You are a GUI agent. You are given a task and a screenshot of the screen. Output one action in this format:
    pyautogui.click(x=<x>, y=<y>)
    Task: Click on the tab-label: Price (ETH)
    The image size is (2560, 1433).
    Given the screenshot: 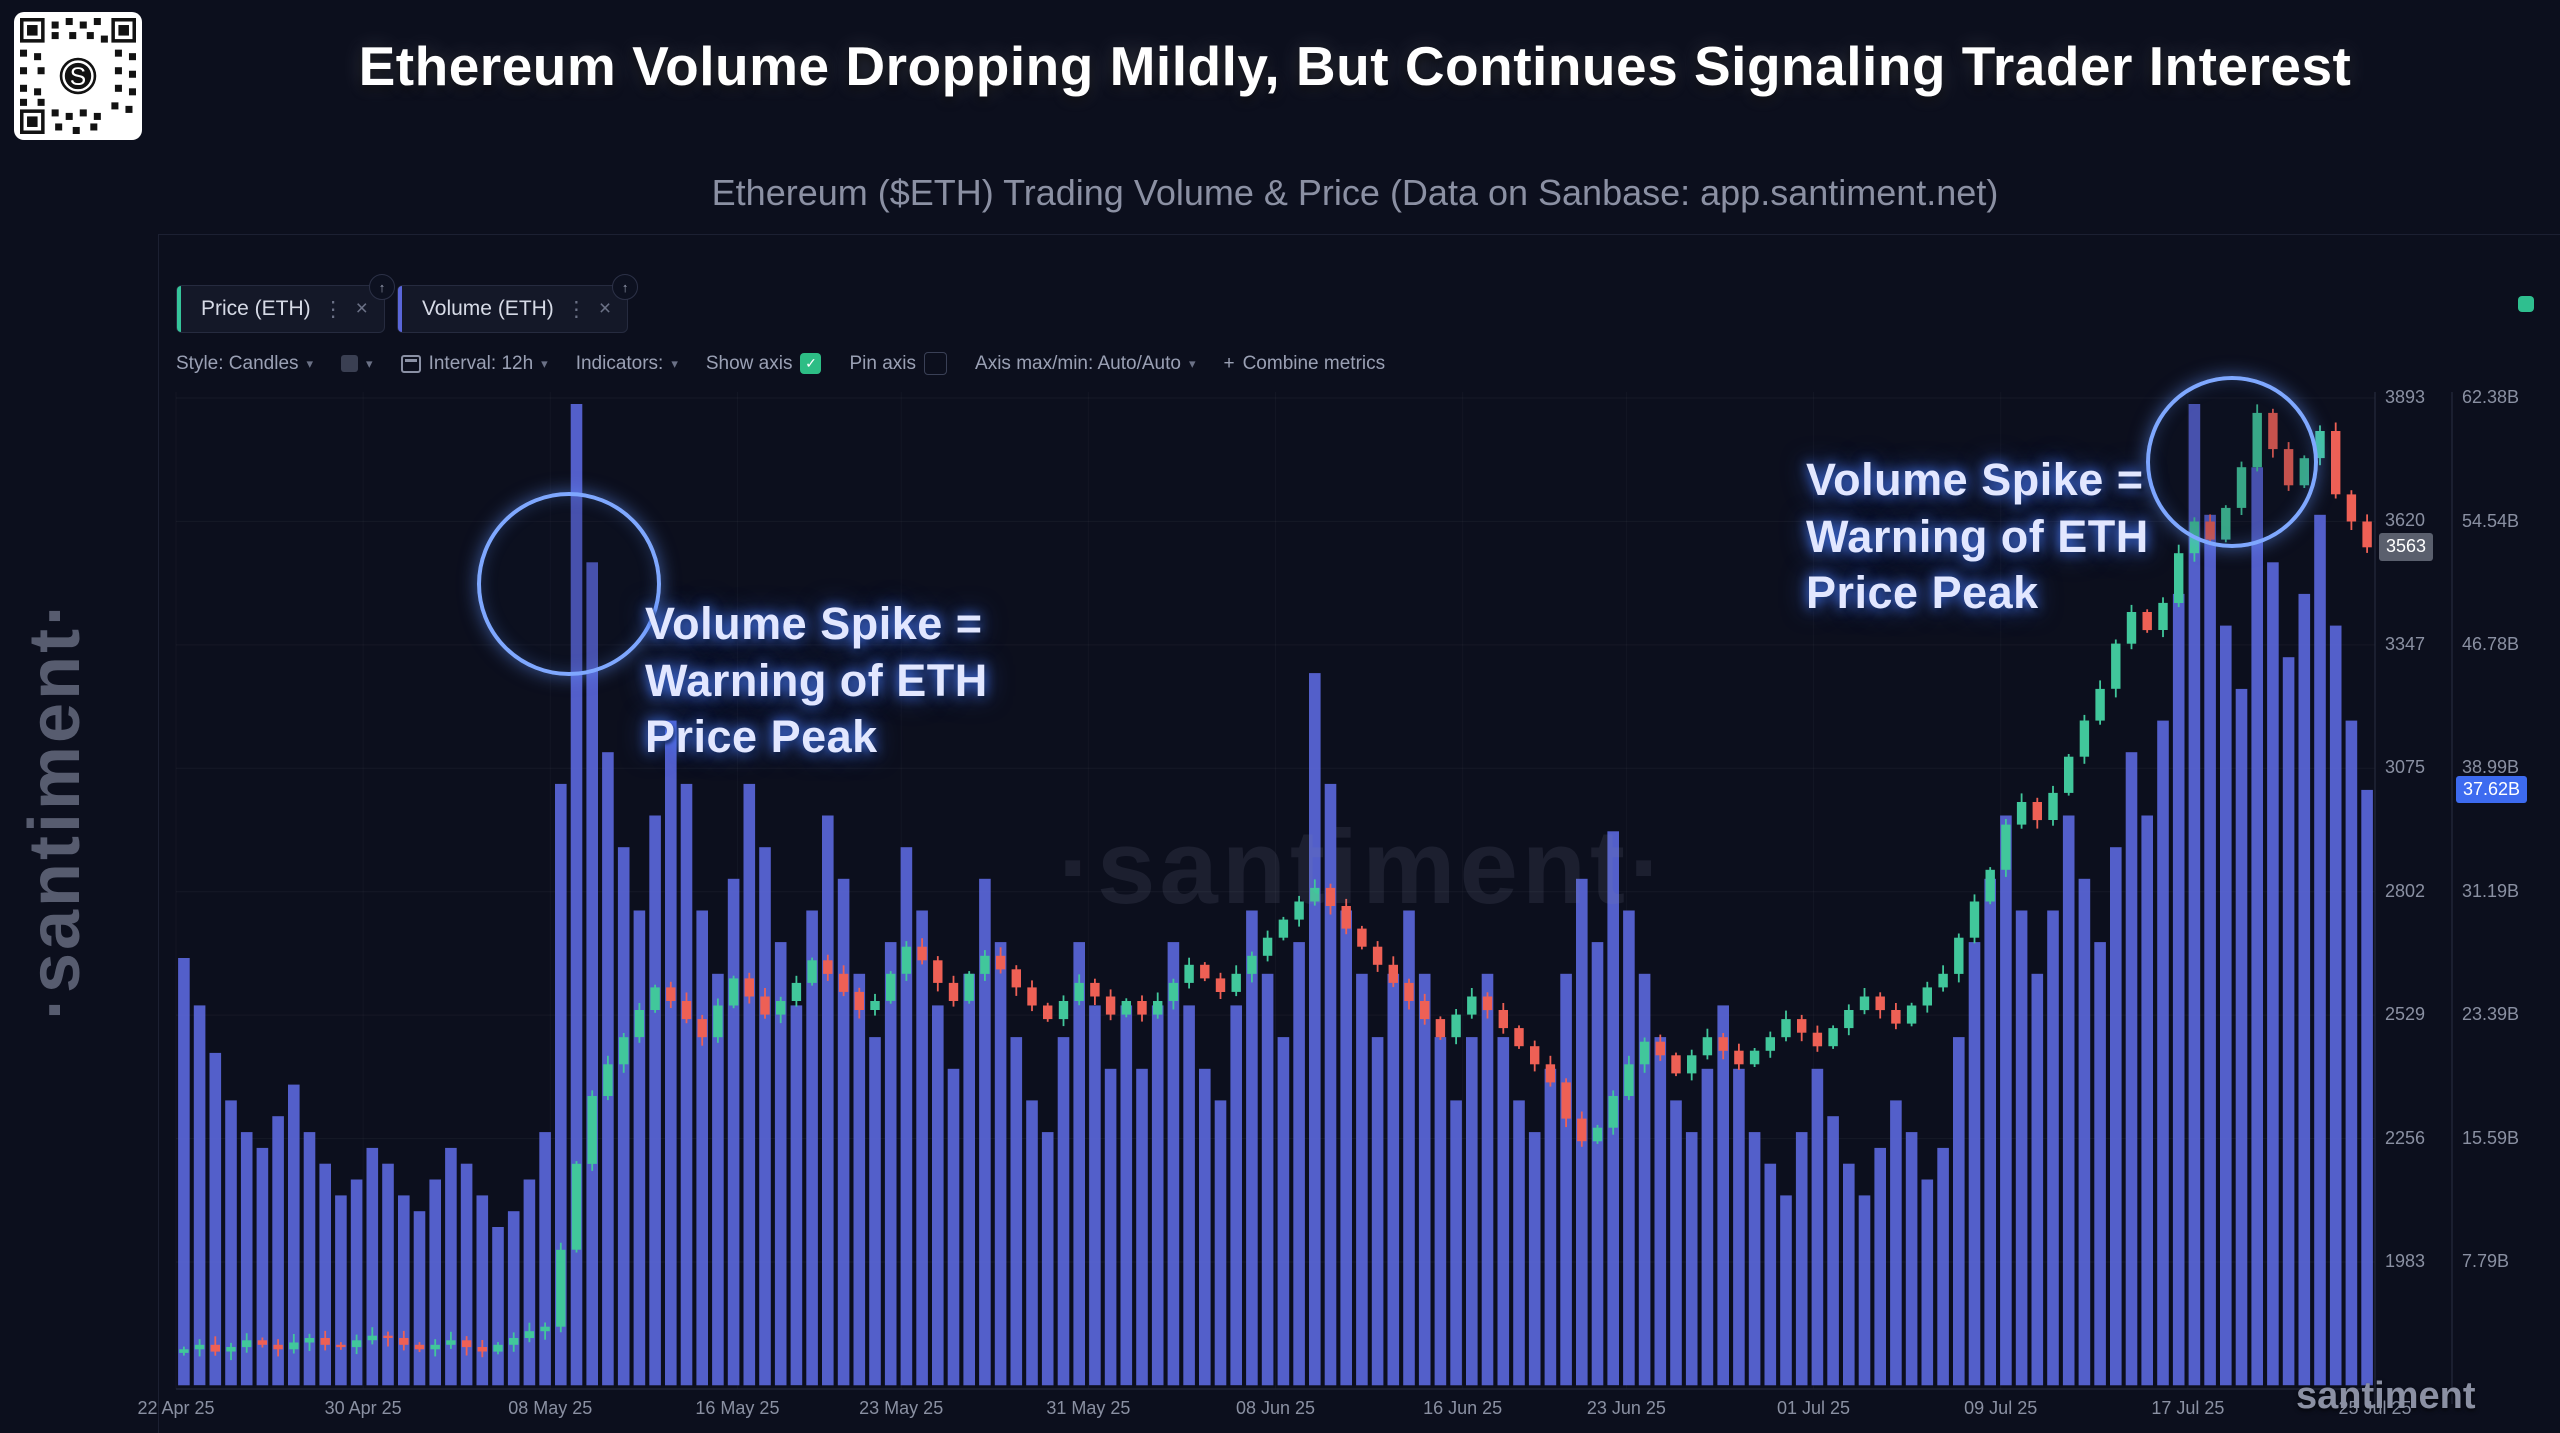 What is the action you would take?
    pyautogui.click(x=256, y=308)
    